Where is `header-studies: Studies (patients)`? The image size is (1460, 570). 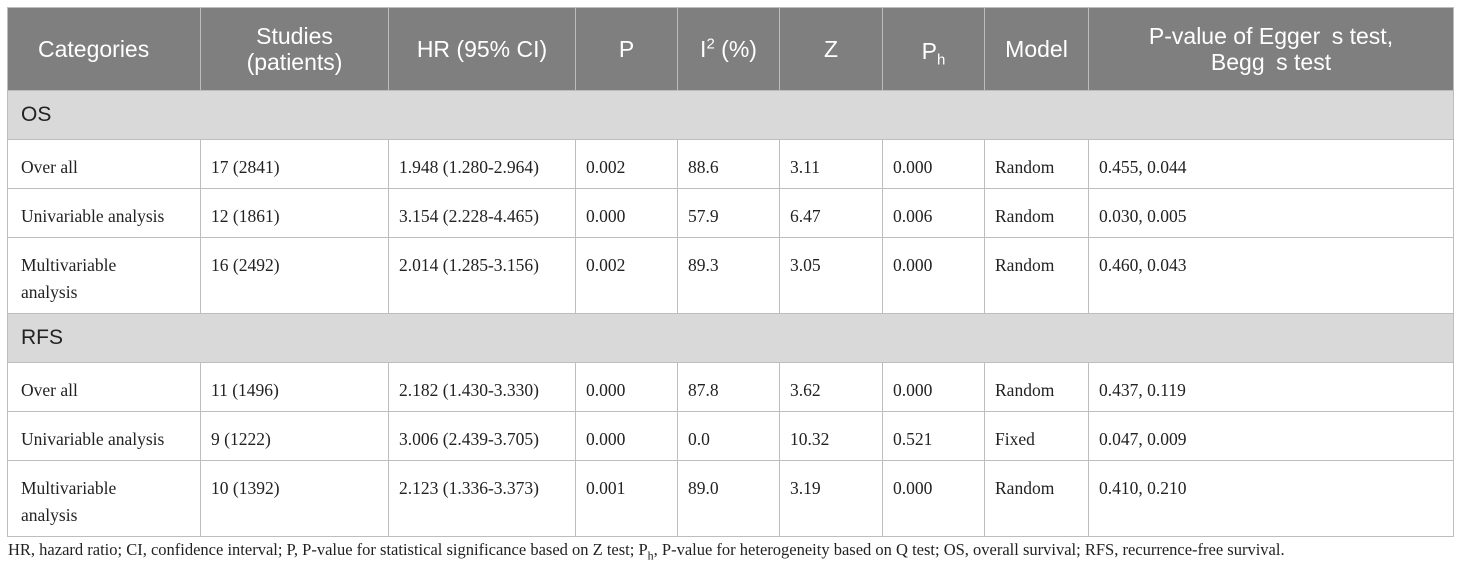
header-studies: Studies (patients) is located at coordinates (294, 49).